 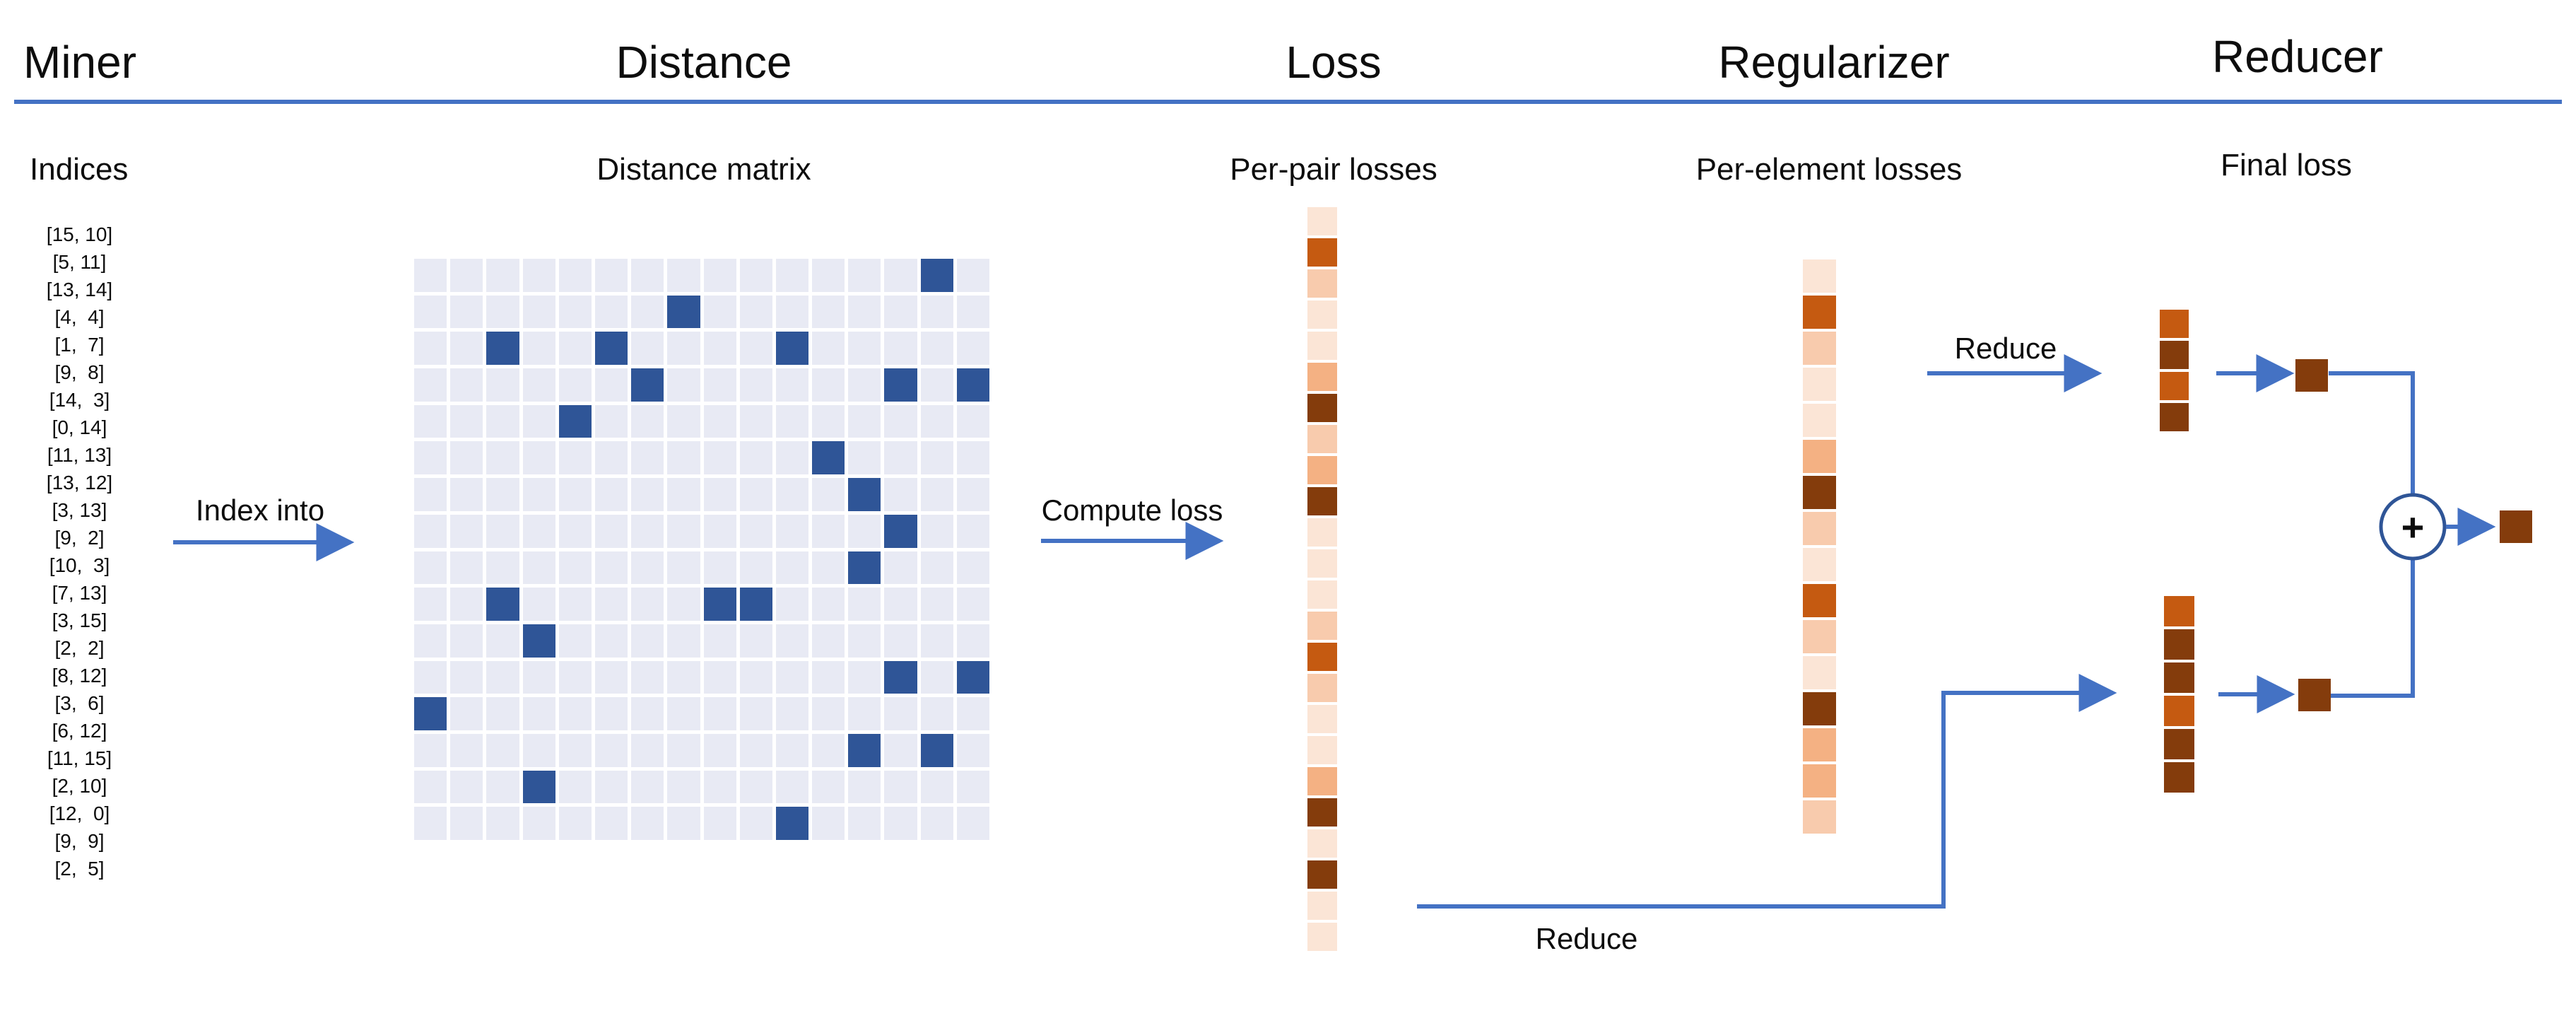 I want to click on index-pair: [7, 13], so click(x=79, y=593).